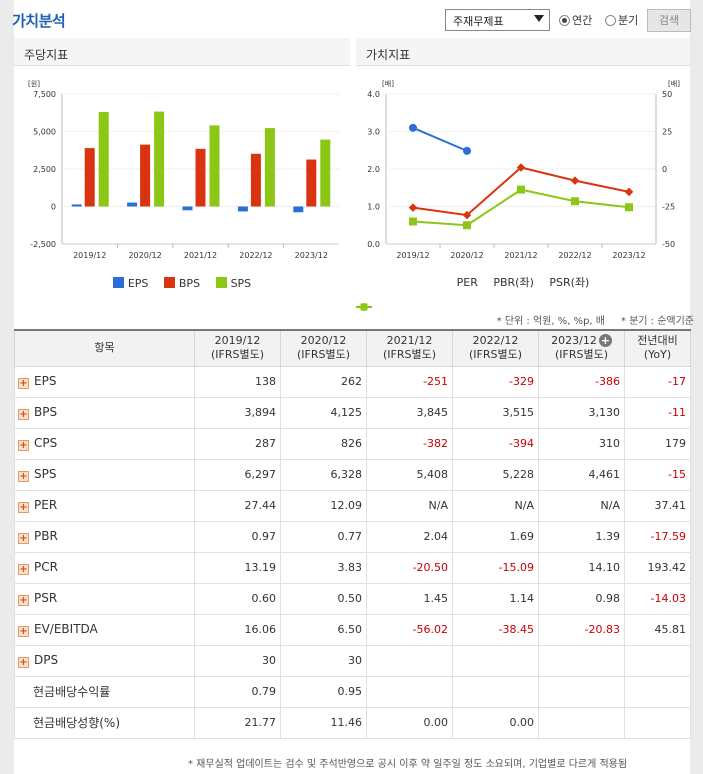 This screenshot has height=774, width=703. I want to click on row-label-cell: + SPS, so click(104, 474).